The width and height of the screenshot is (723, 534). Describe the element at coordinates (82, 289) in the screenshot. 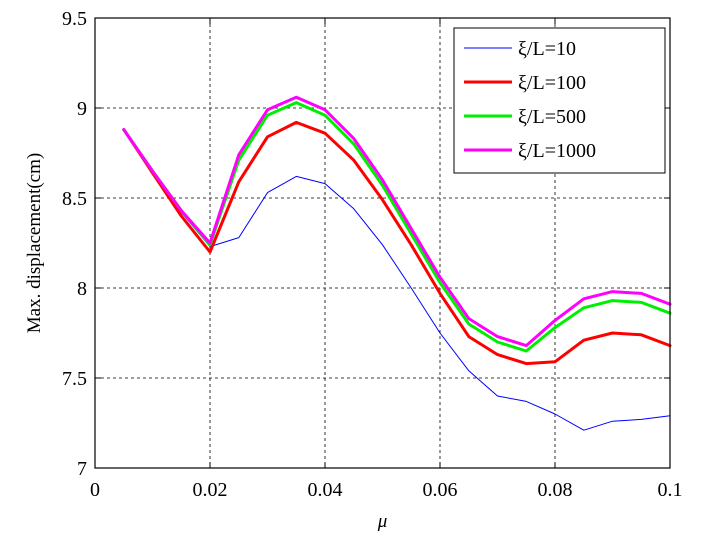

I see `y-tick-label: 8` at that location.